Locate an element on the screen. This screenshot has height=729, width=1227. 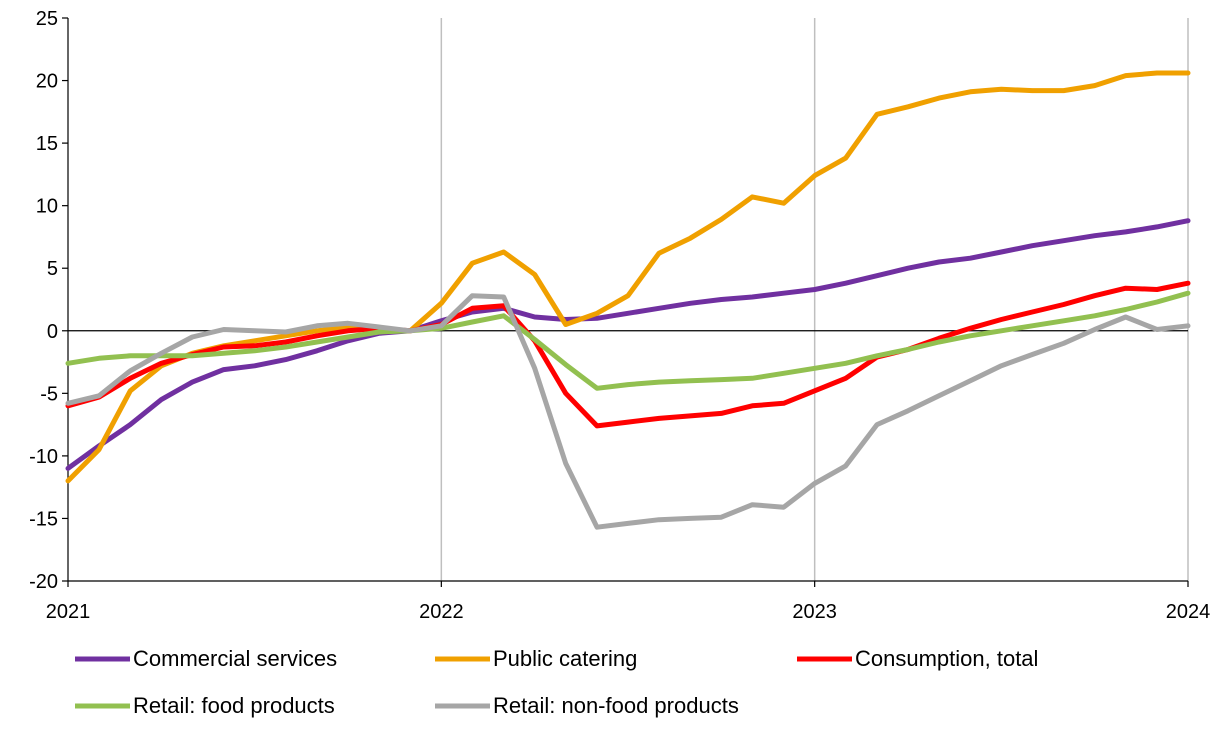
y-tick-label: -5 is located at coordinates (49, 394).